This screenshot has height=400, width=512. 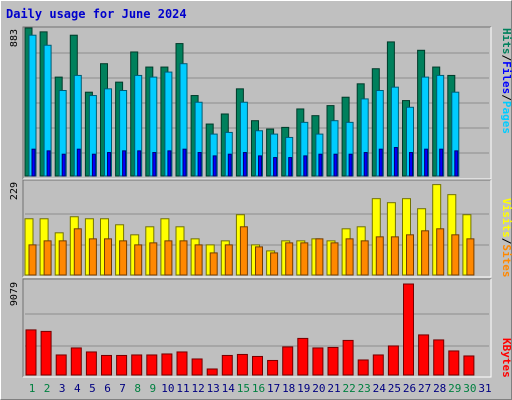 What do you see at coordinates (484, 388) in the screenshot?
I see `day-label: 31` at bounding box center [484, 388].